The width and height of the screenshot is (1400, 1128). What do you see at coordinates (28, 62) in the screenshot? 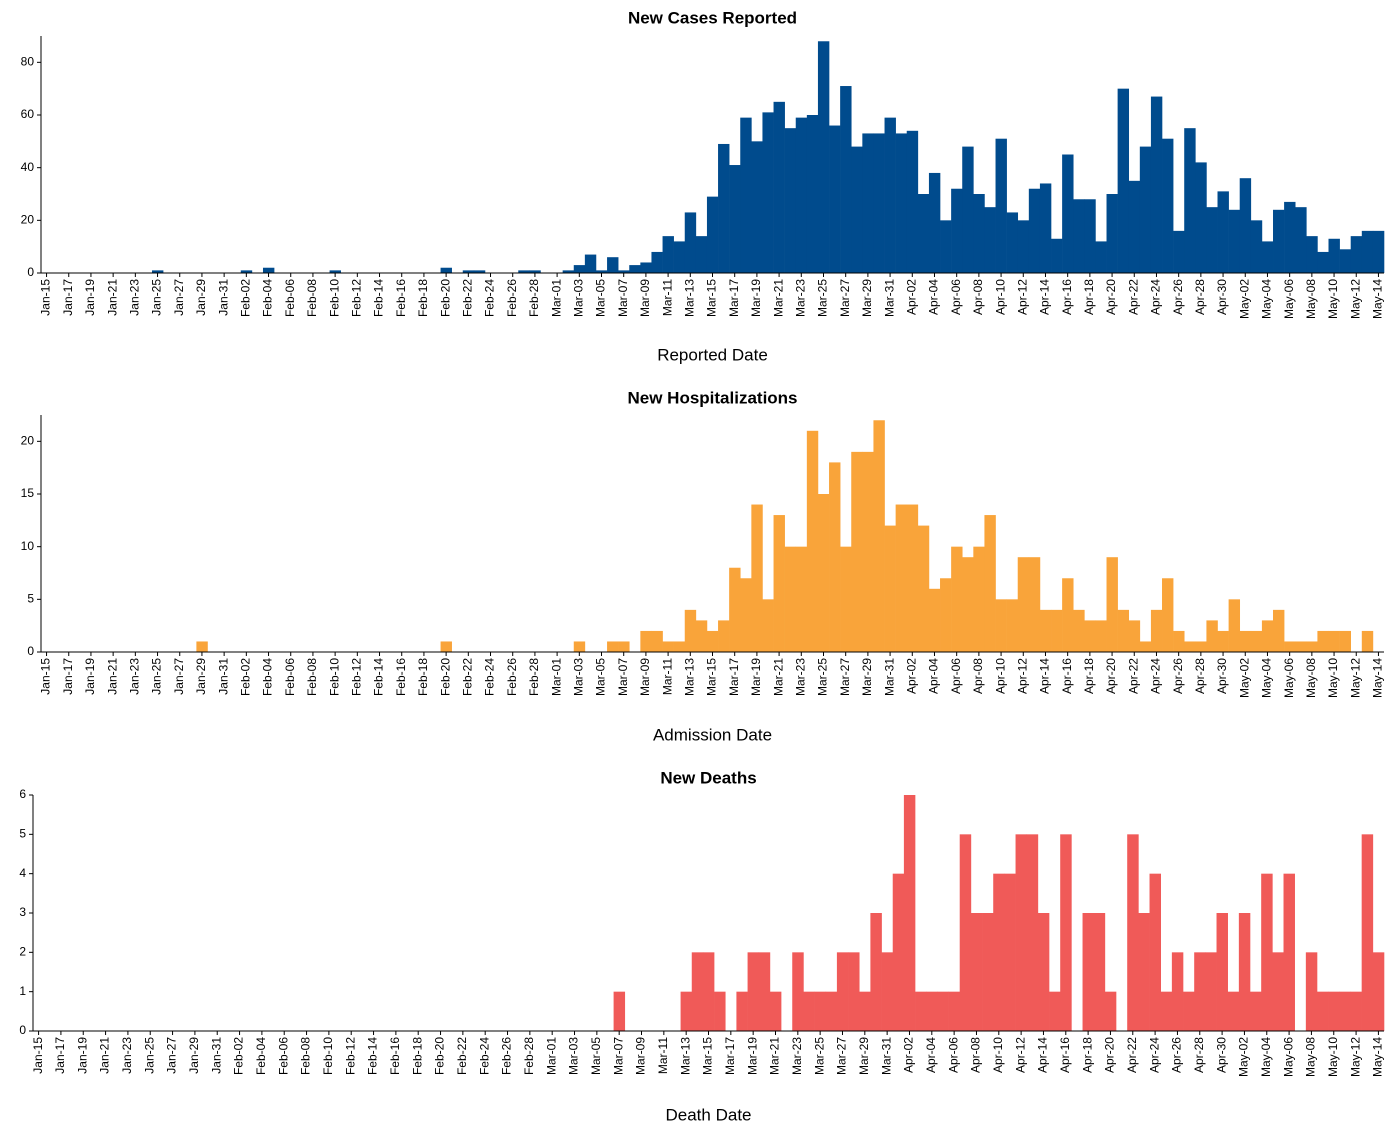
I see `y-tick-label: 80` at bounding box center [28, 62].